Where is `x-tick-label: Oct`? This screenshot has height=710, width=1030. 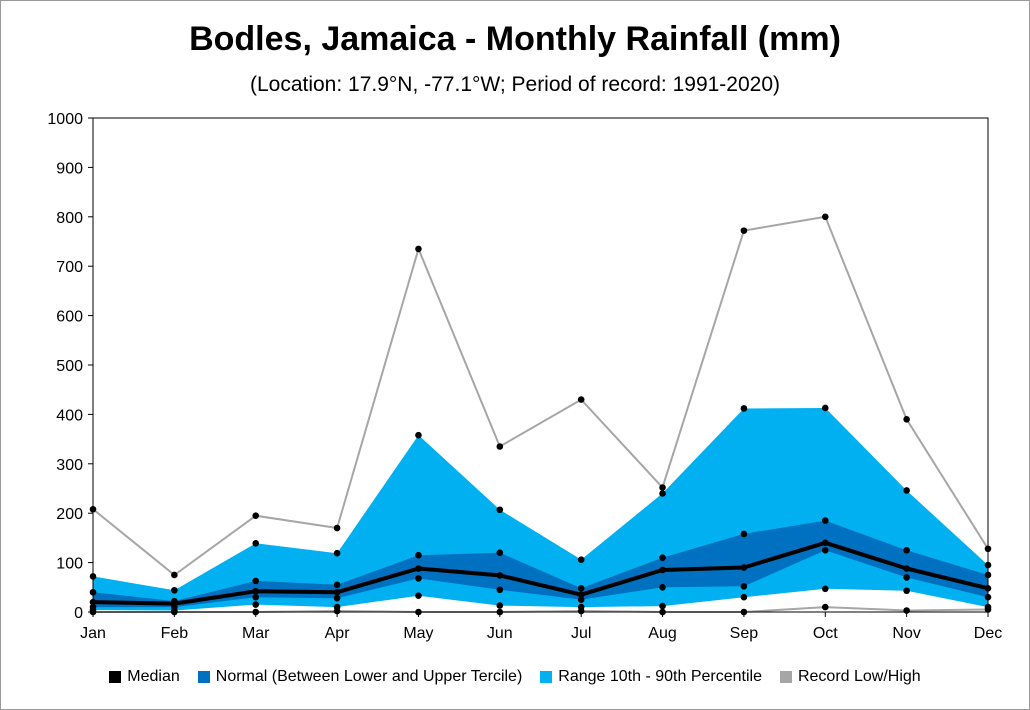
x-tick-label: Oct is located at coordinates (825, 633).